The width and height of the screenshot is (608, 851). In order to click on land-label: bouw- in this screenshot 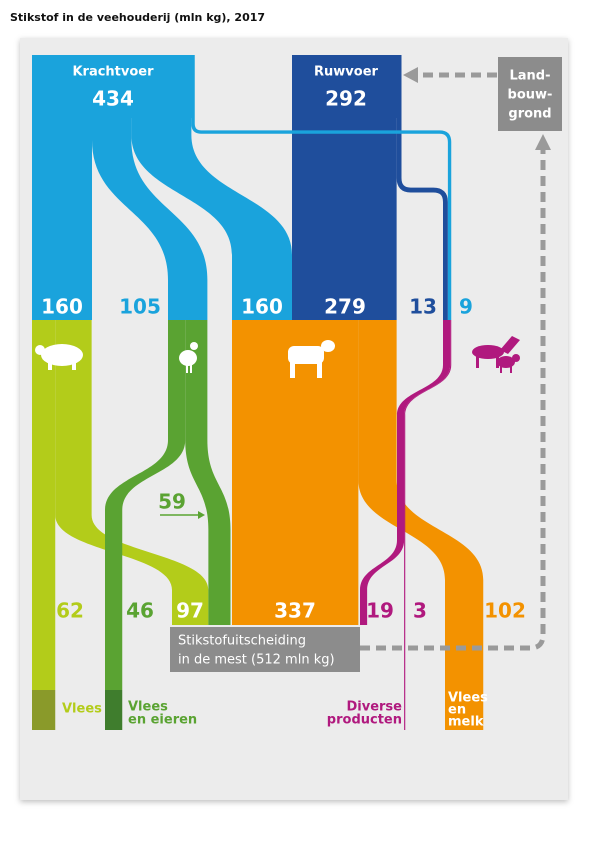, I will do `click(530, 95)`.